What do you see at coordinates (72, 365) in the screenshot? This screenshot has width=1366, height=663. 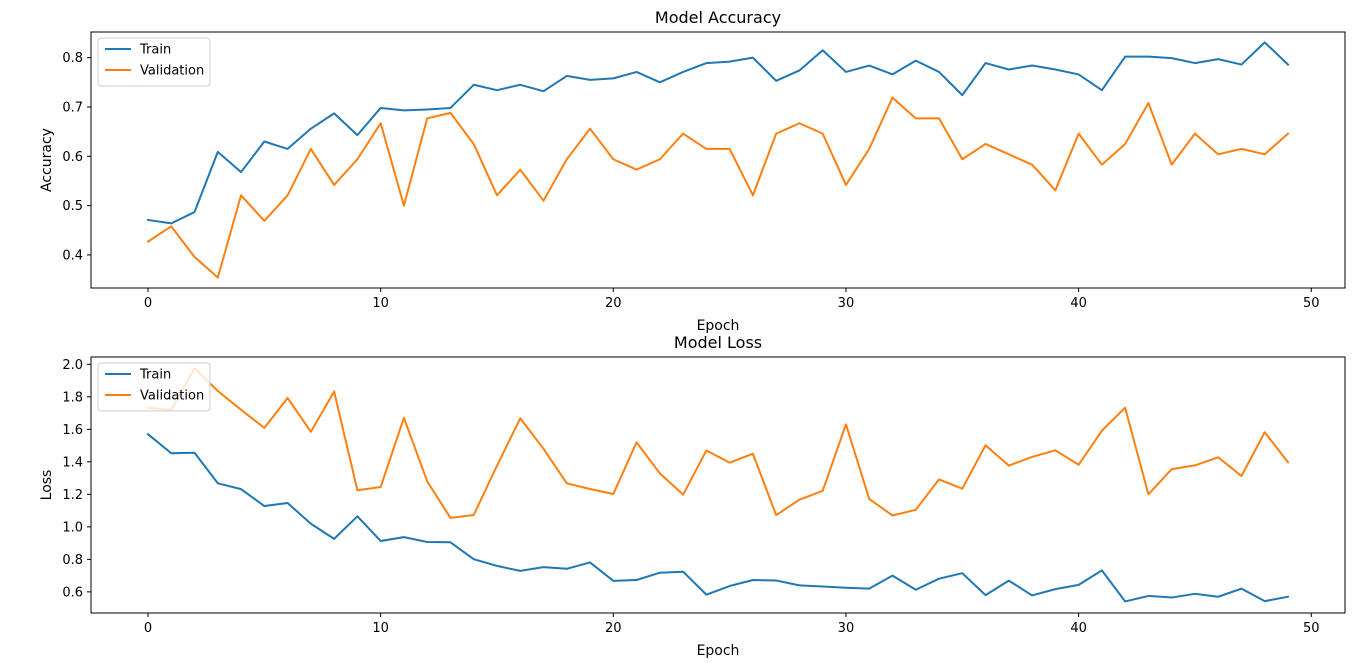 I see `y-tick-label: 2.0` at bounding box center [72, 365].